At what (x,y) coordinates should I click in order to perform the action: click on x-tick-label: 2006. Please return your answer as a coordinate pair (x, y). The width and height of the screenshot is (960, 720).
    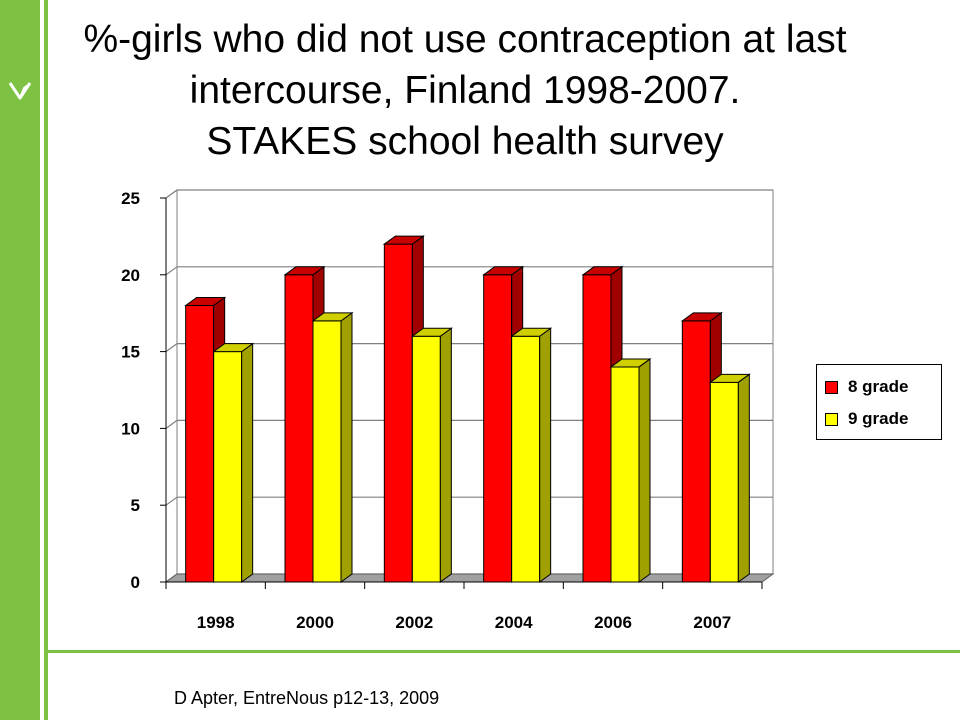
    Looking at the image, I should click on (613, 622).